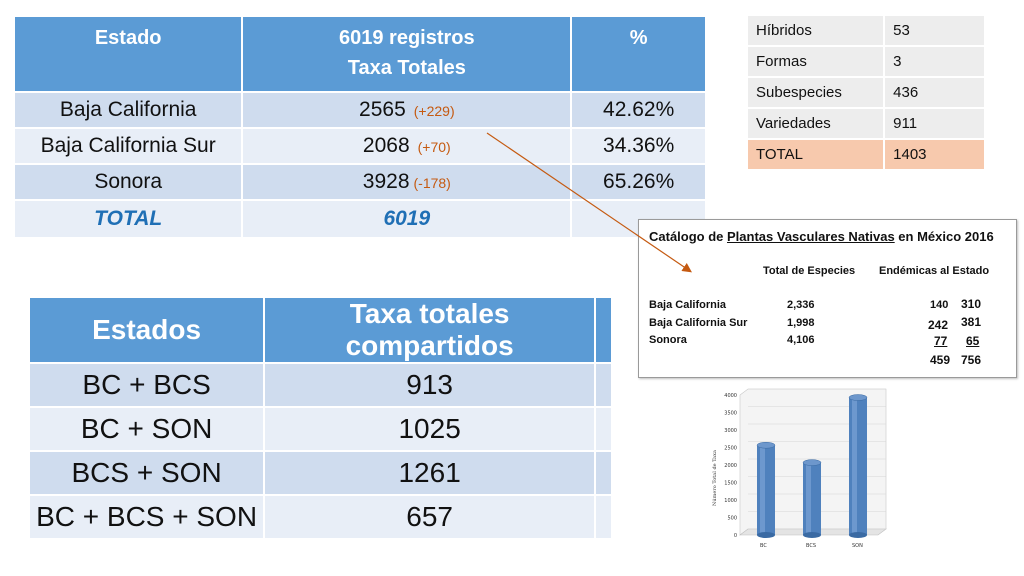 This screenshot has height=576, width=1024. What do you see at coordinates (939, 305) in the screenshot?
I see `catalog-row-a: 140` at bounding box center [939, 305].